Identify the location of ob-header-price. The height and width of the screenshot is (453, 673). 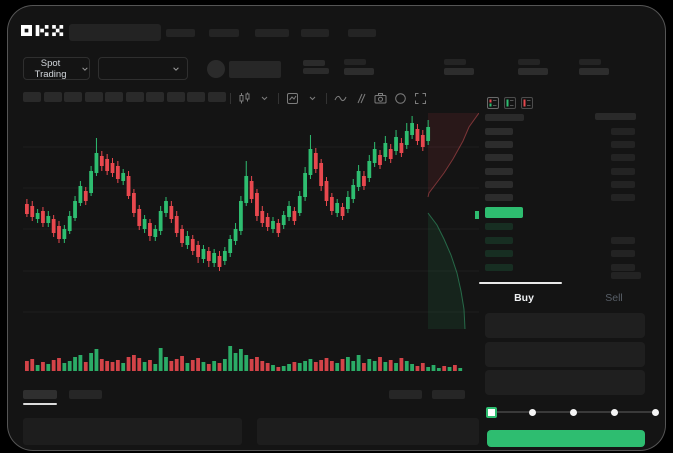
(504, 117).